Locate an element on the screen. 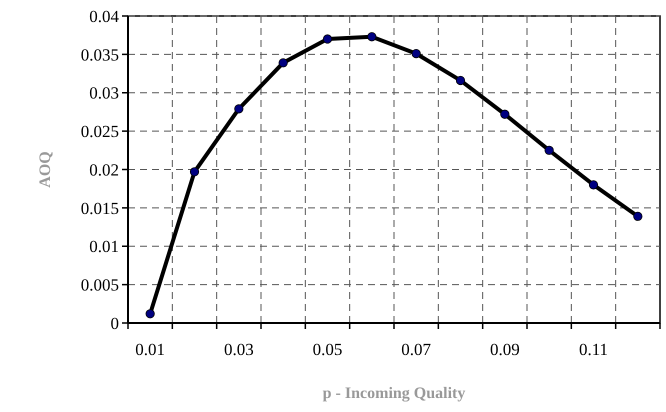  y-tick-label: 0.04 is located at coordinates (104, 16).